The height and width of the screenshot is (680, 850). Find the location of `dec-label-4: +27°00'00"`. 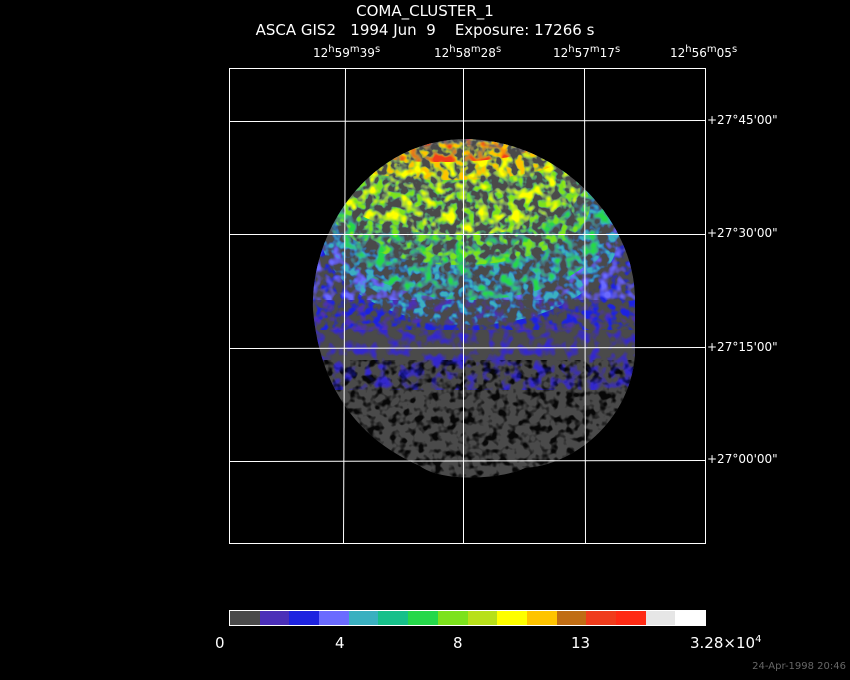

dec-label-4: +27°00'00" is located at coordinates (742, 459).